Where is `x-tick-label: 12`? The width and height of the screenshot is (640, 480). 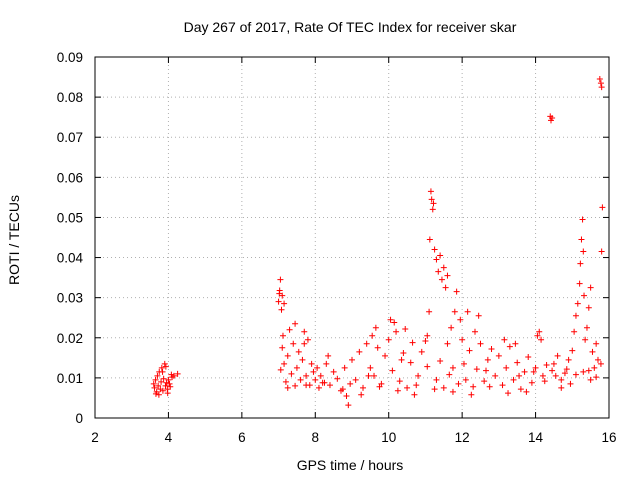
x-tick-label: 12 is located at coordinates (462, 437).